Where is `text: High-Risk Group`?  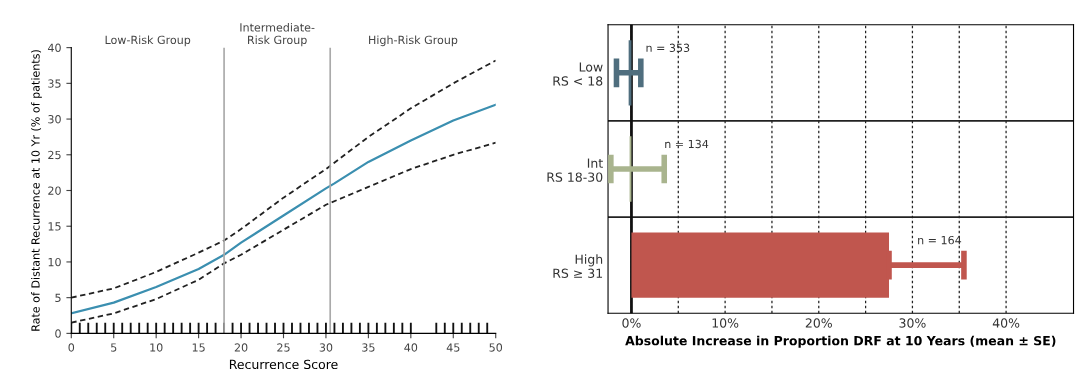 text: High-Risk Group is located at coordinates (413, 41).